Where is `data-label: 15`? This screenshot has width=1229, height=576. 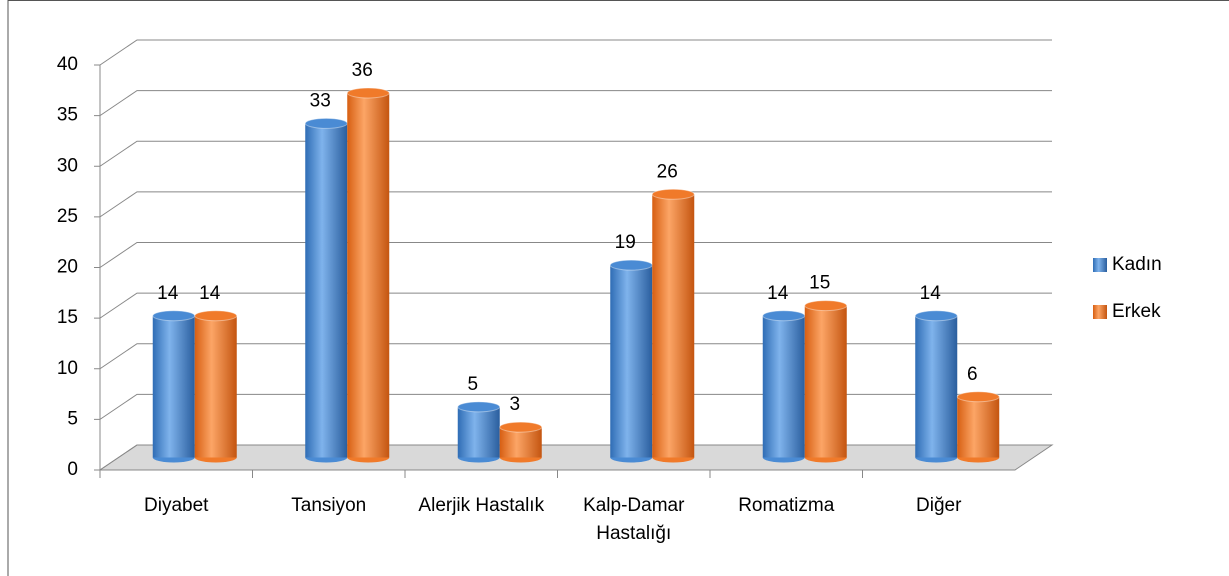 data-label: 15 is located at coordinates (819, 283).